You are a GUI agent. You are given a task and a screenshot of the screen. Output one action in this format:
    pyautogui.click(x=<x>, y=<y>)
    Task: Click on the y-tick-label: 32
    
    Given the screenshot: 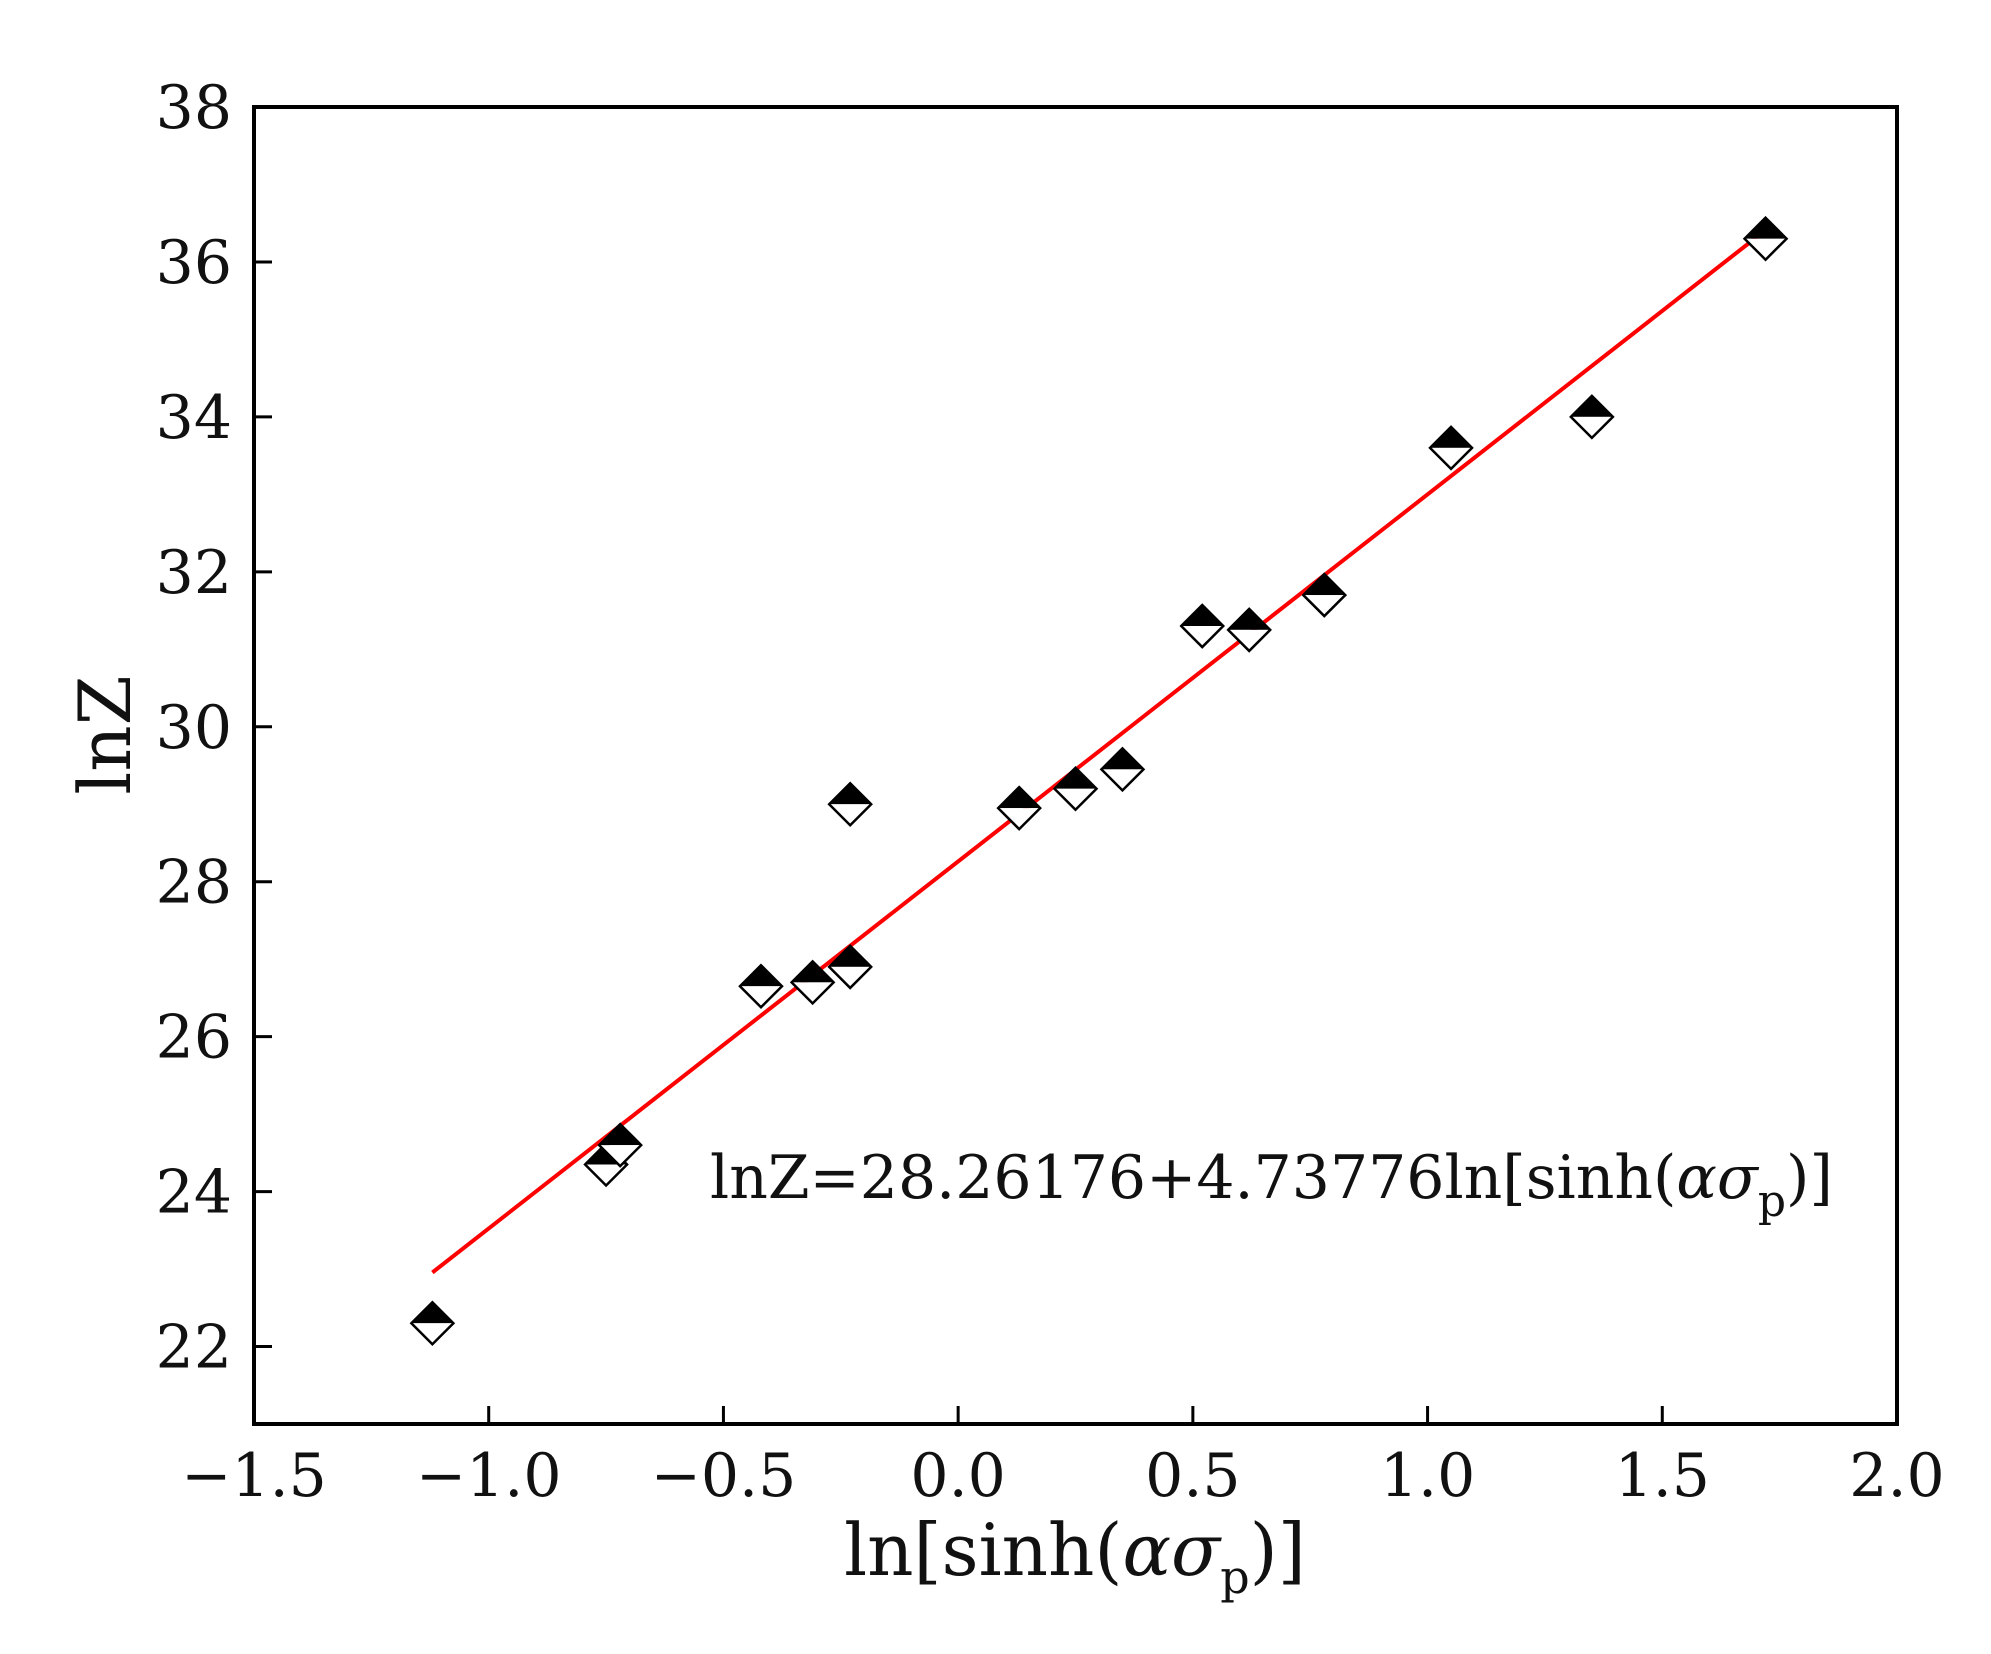 What is the action you would take?
    pyautogui.click(x=194, y=573)
    